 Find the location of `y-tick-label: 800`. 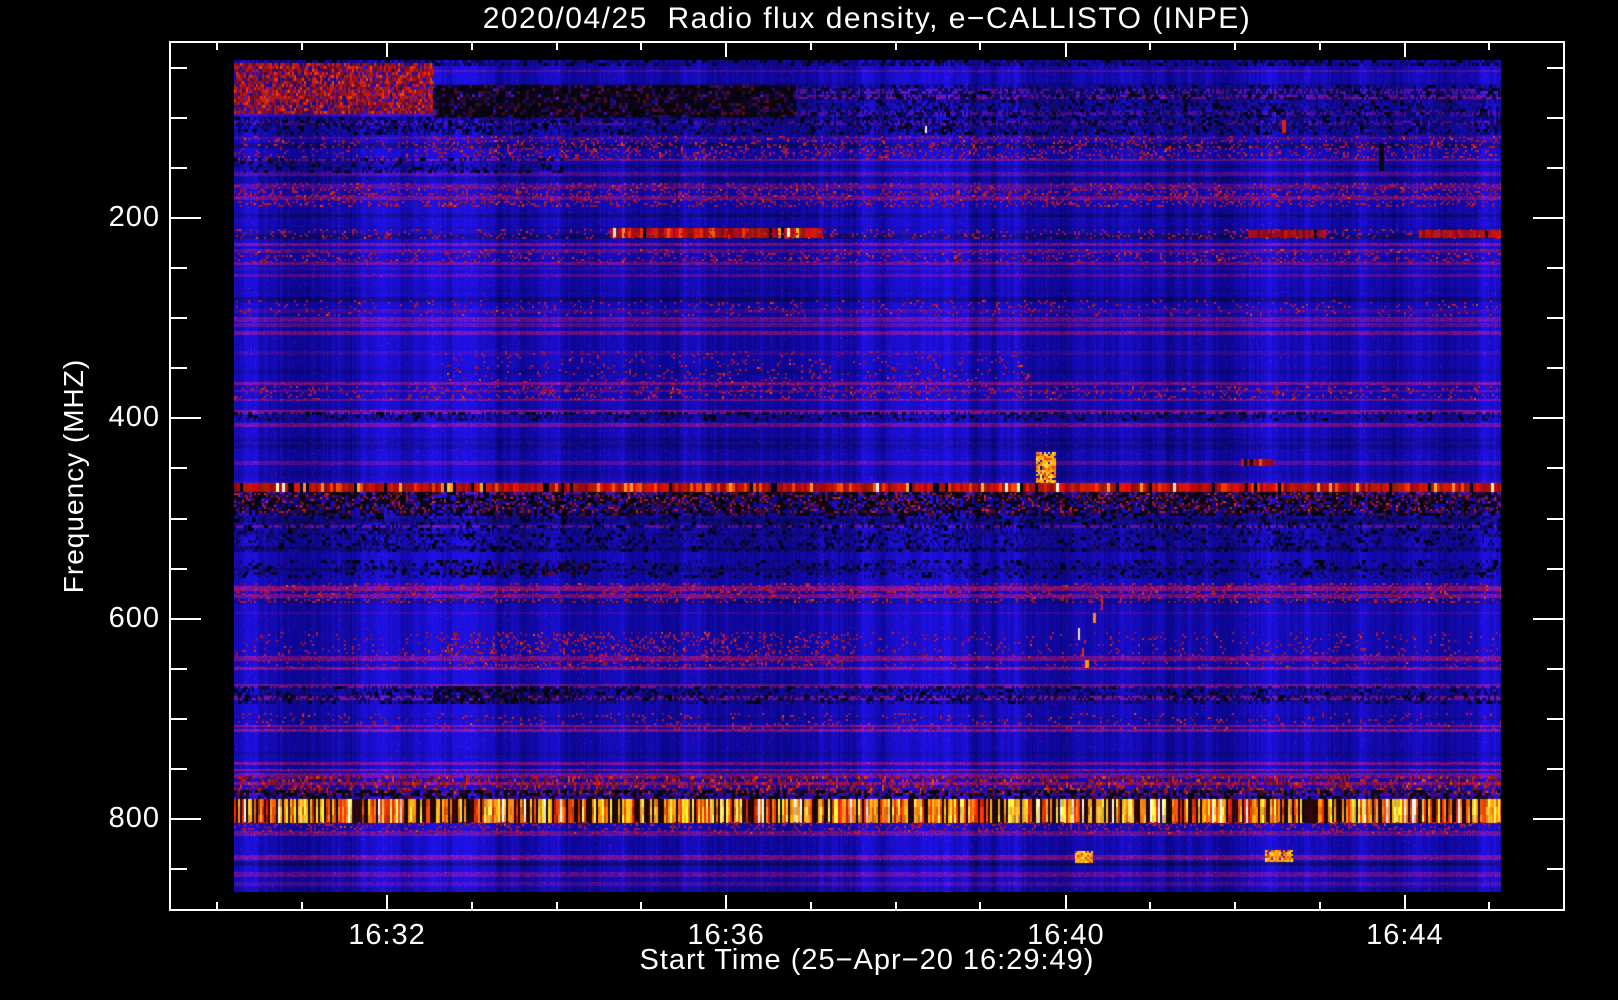

y-tick-label: 800 is located at coordinates (134, 817).